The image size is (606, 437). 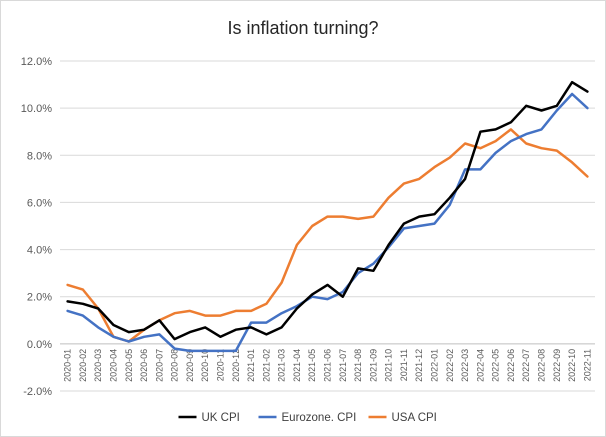 I want to click on legend-entry: UK CPI, so click(x=209, y=418).